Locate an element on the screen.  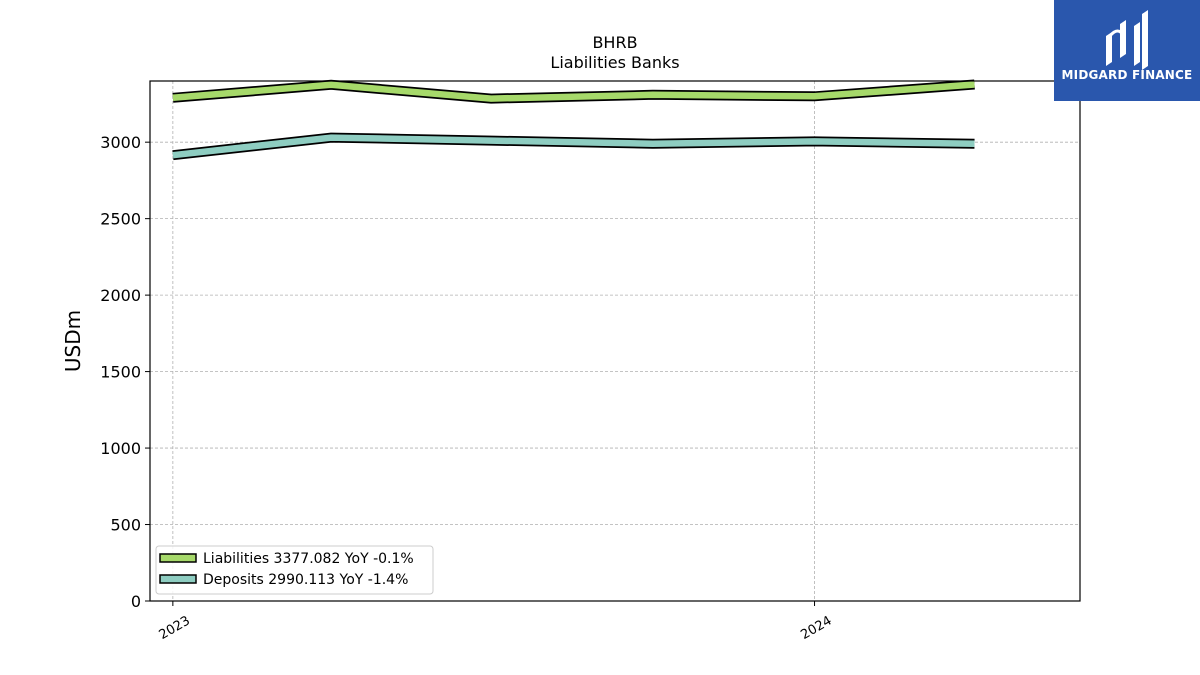
series-layer is located at coordinates (573, 120).